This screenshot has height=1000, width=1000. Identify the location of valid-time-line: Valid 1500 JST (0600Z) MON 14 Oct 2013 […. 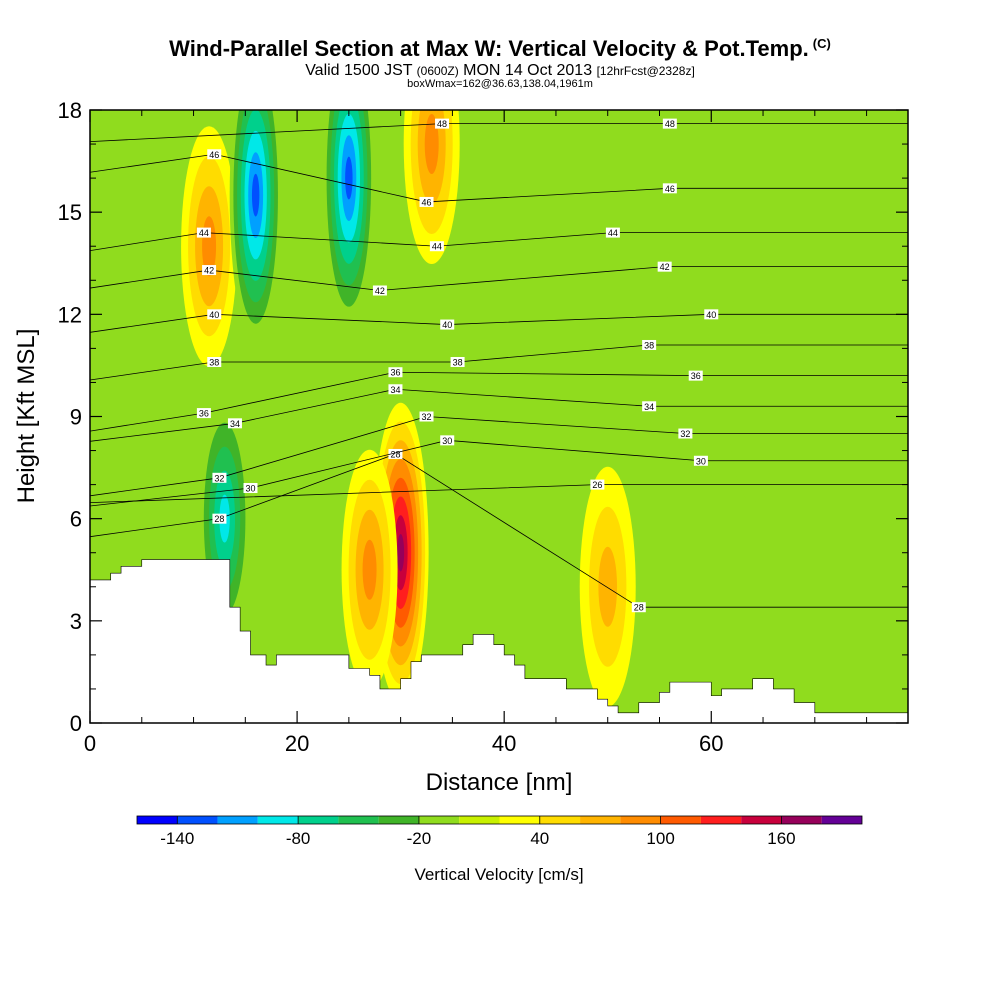
(500, 71).